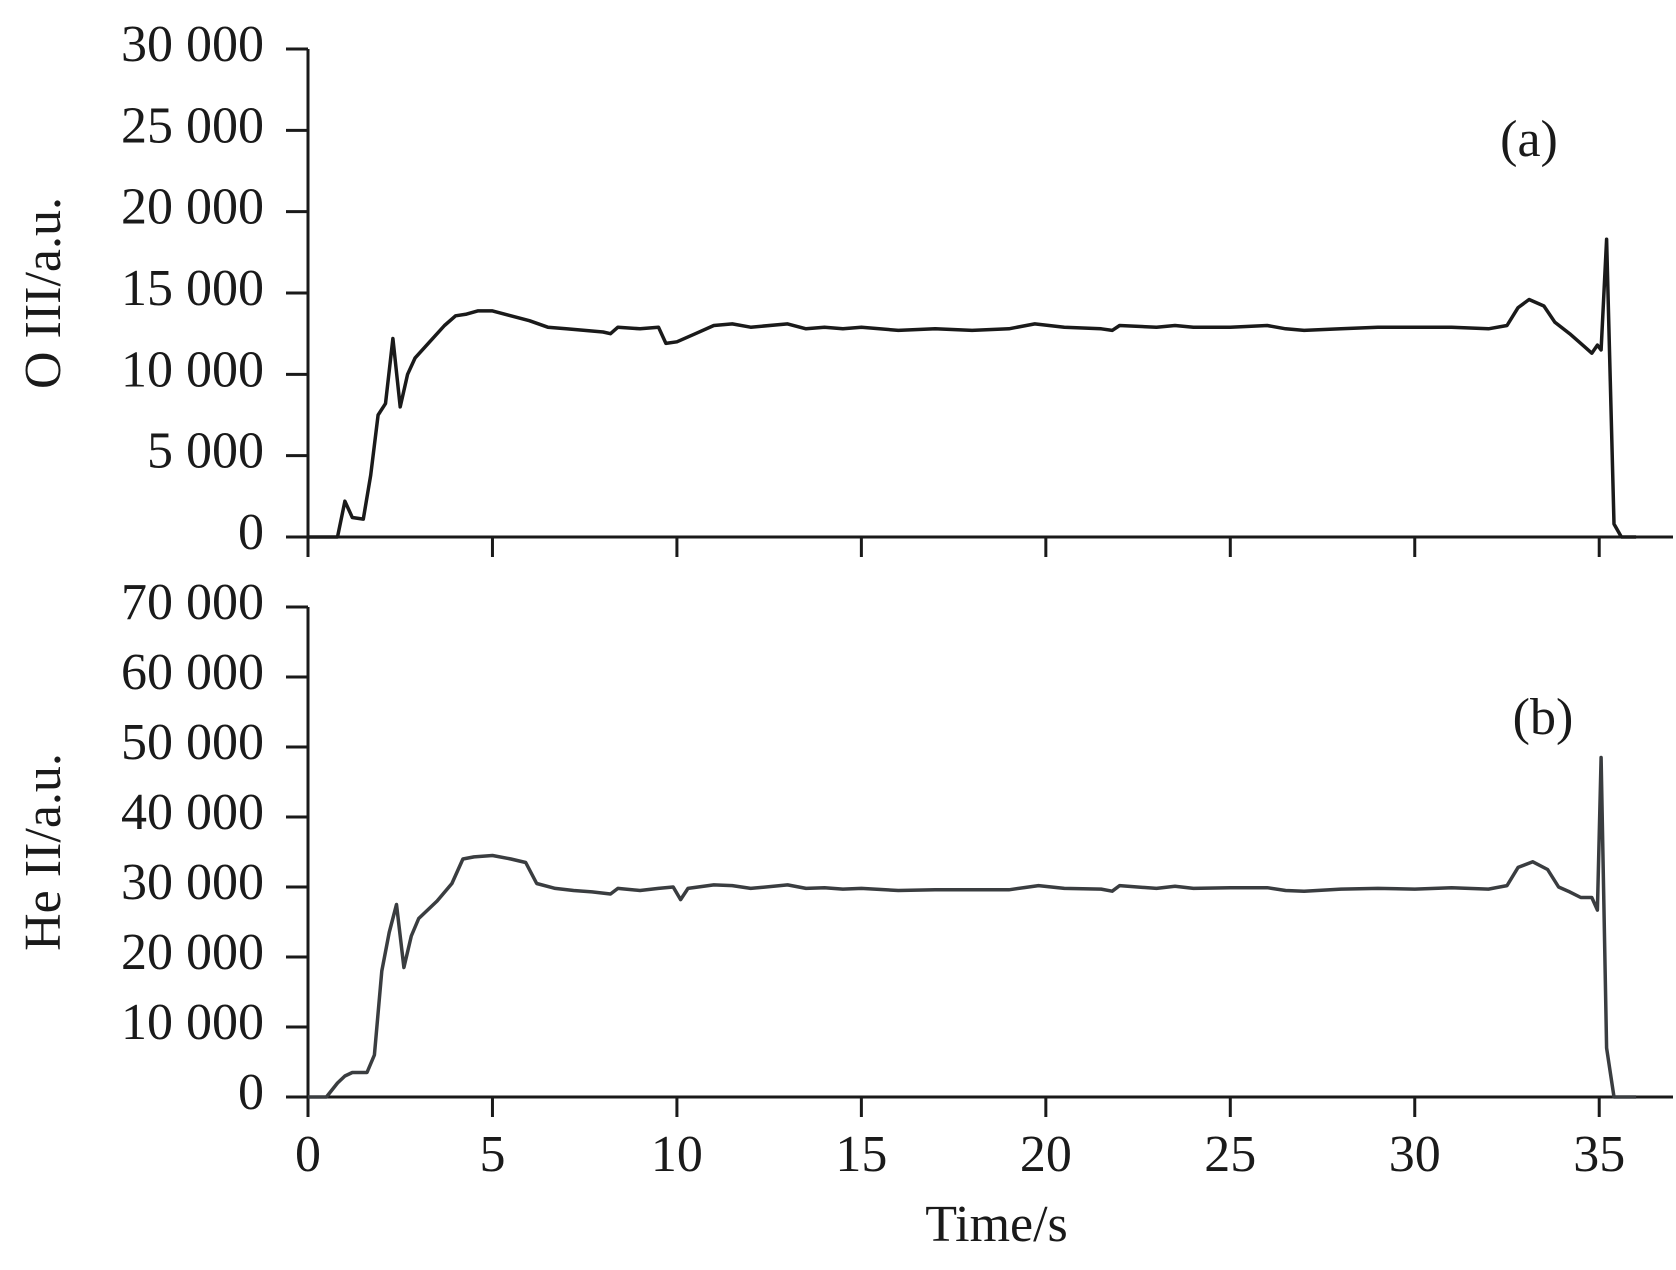  What do you see at coordinates (192, 602) in the screenshot?
I see `y-tick-label: 70 000` at bounding box center [192, 602].